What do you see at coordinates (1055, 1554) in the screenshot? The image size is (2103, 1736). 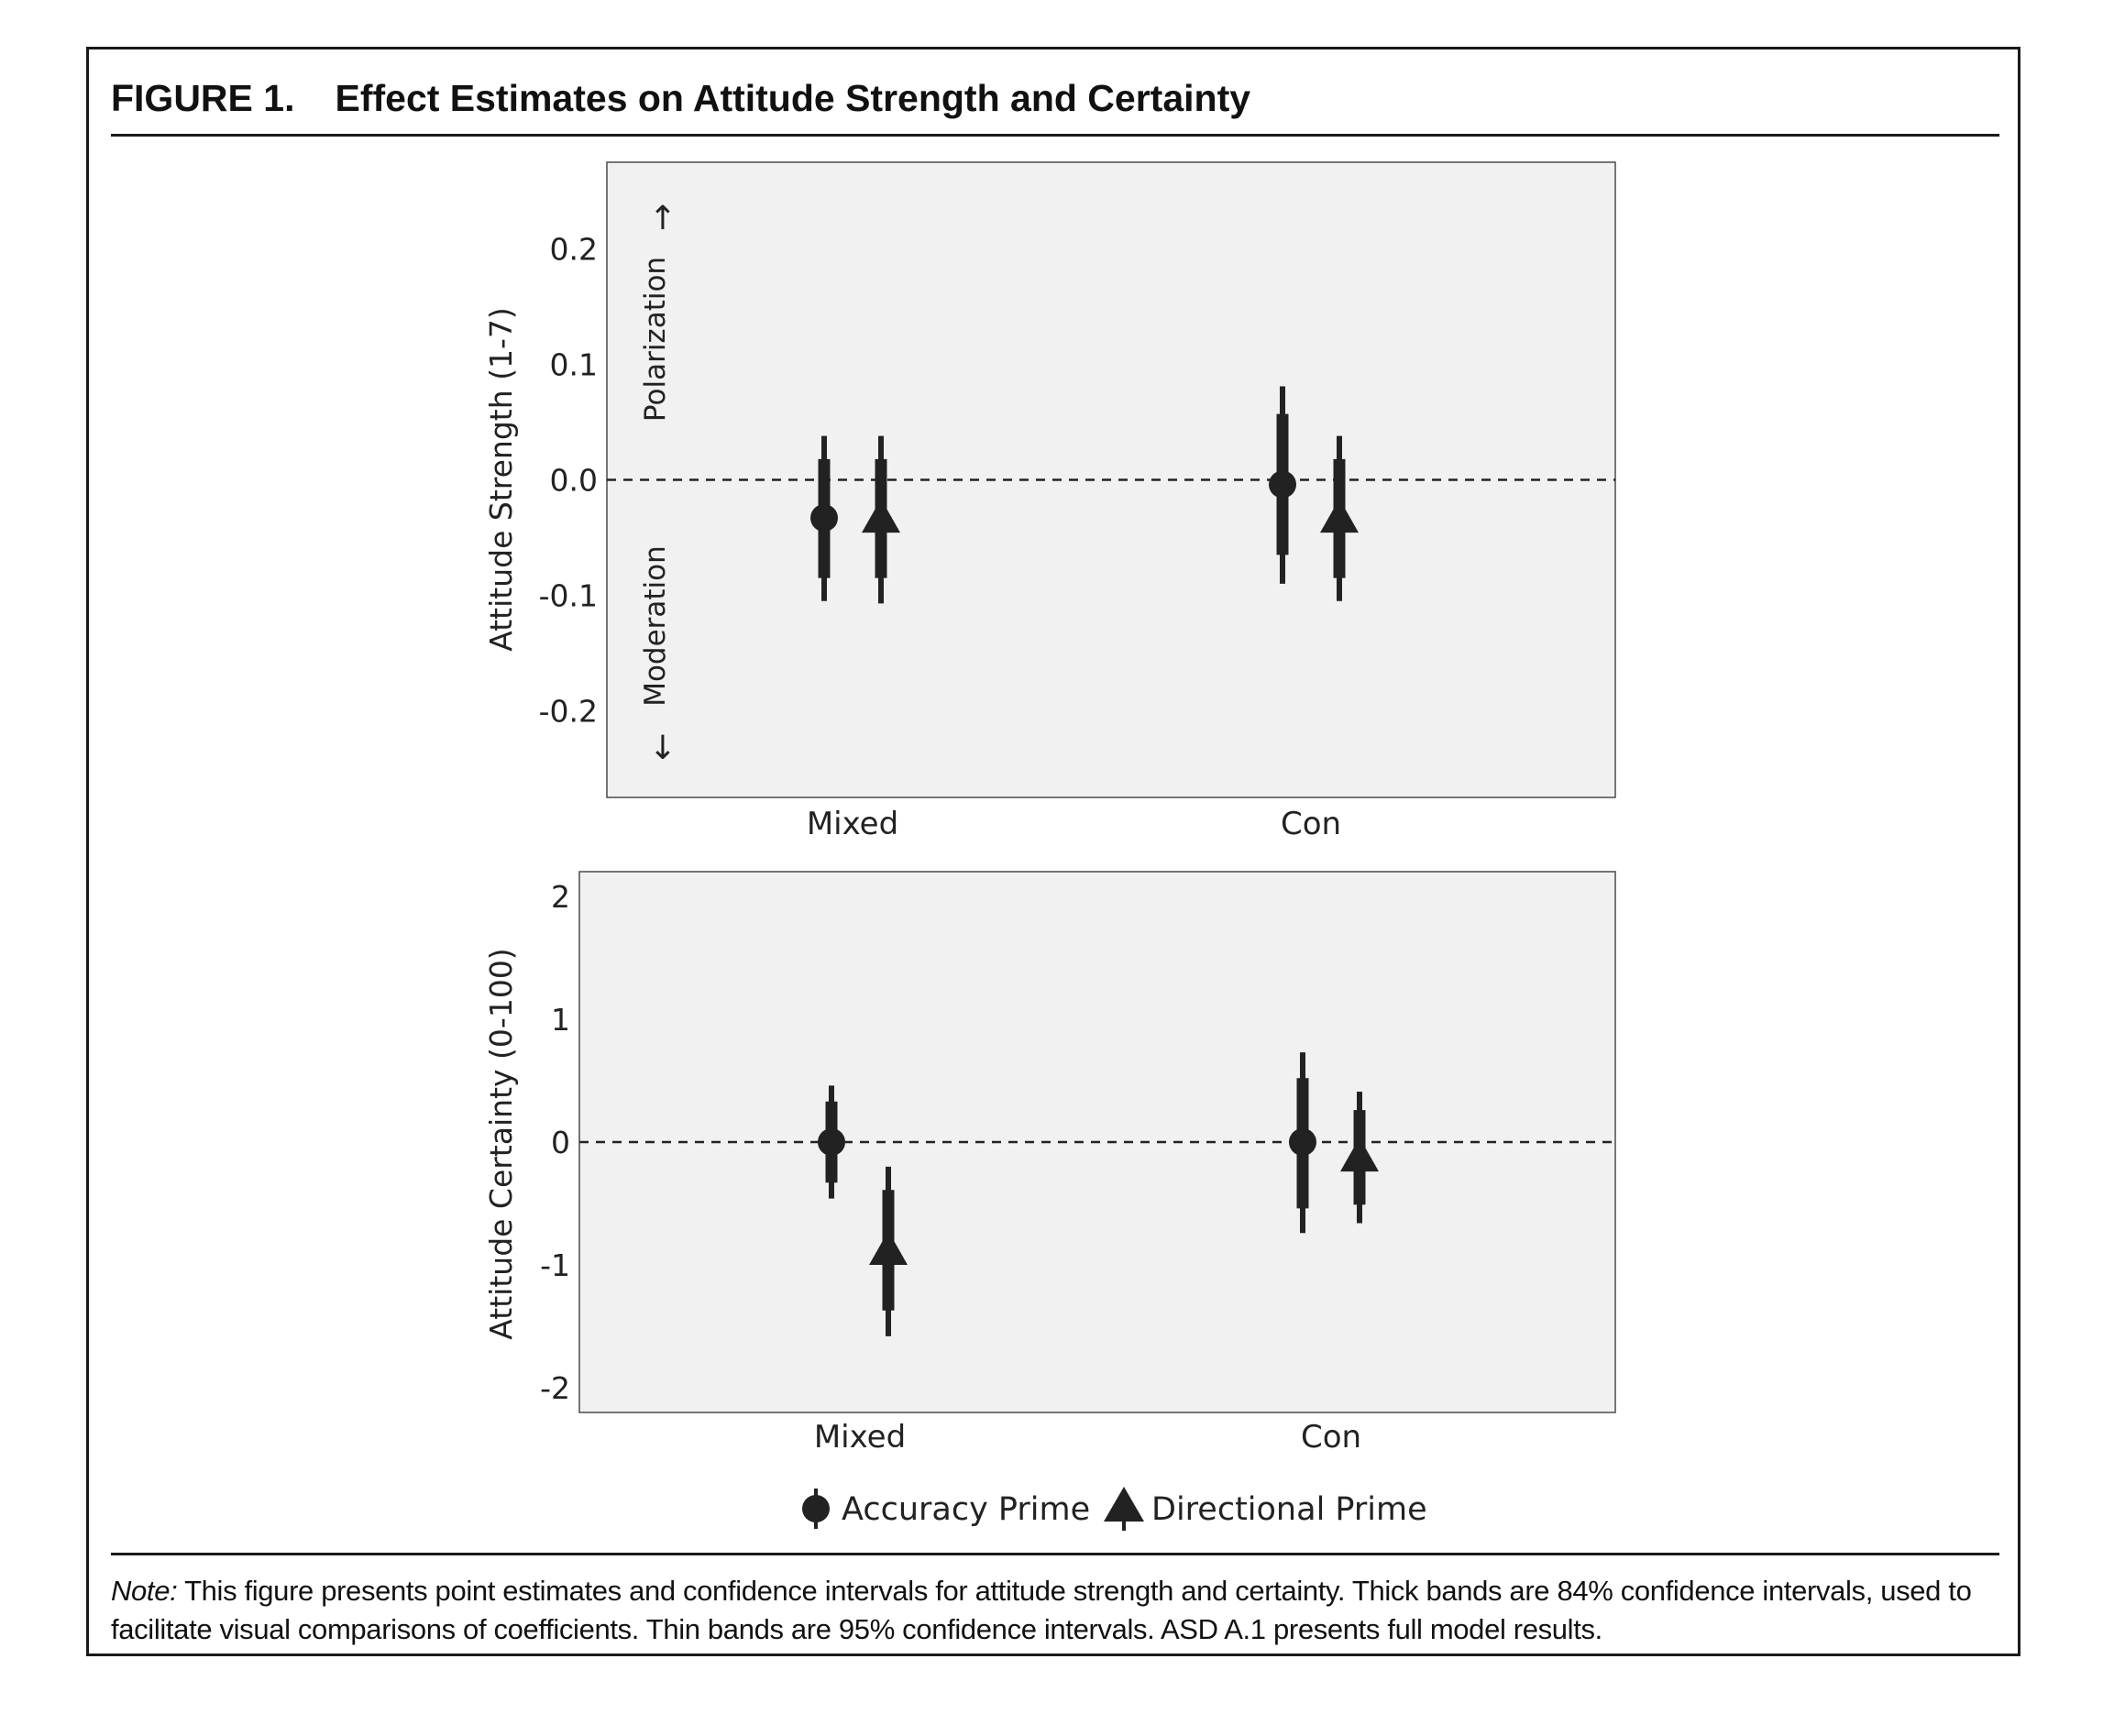 I see `note-rule` at bounding box center [1055, 1554].